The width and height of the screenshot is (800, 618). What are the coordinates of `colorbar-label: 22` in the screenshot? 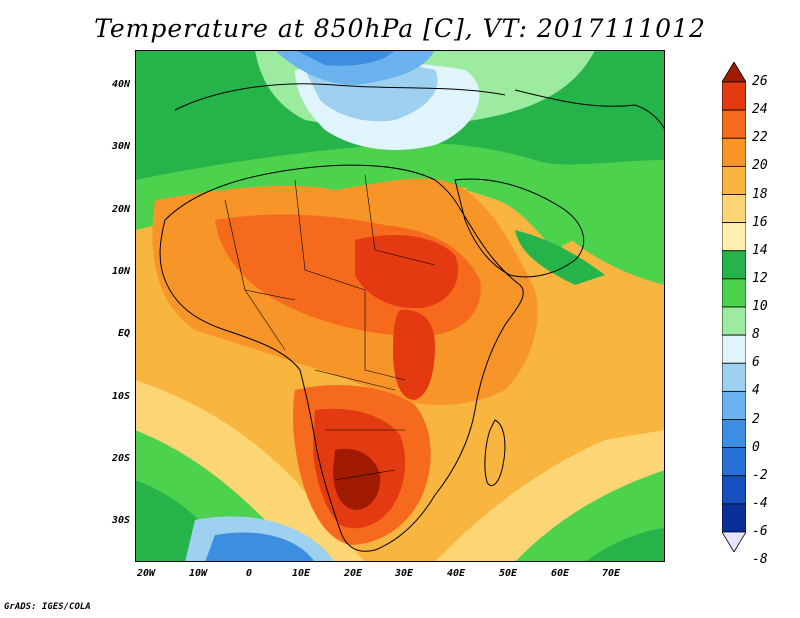 It's located at (760, 138).